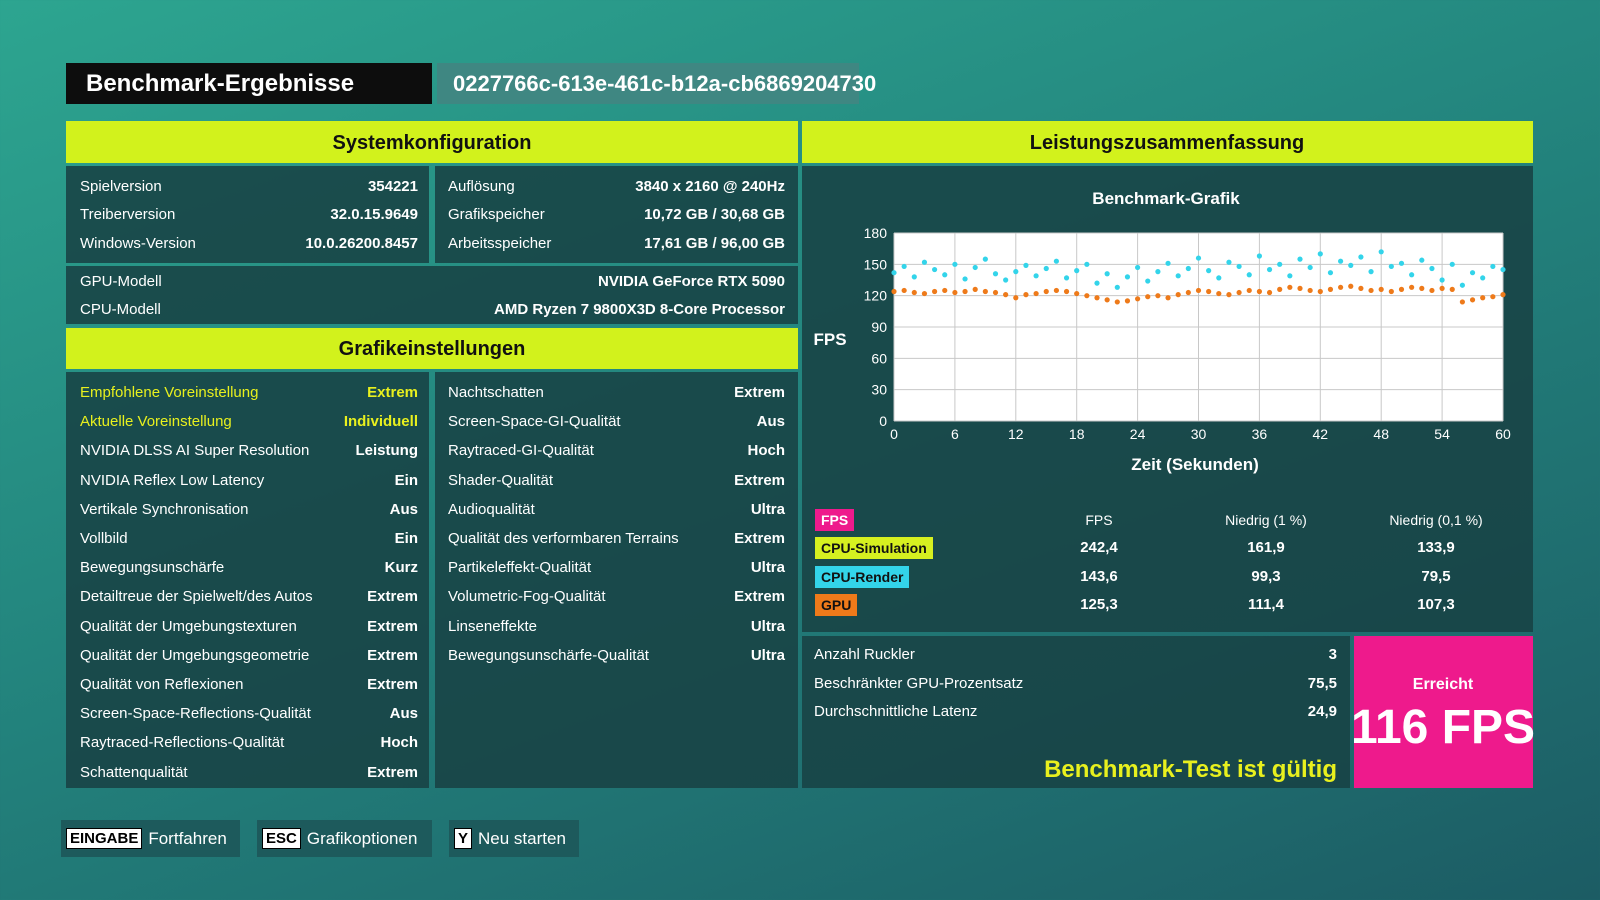 The image size is (1600, 900). I want to click on x-tick-label: 54, so click(1442, 434).